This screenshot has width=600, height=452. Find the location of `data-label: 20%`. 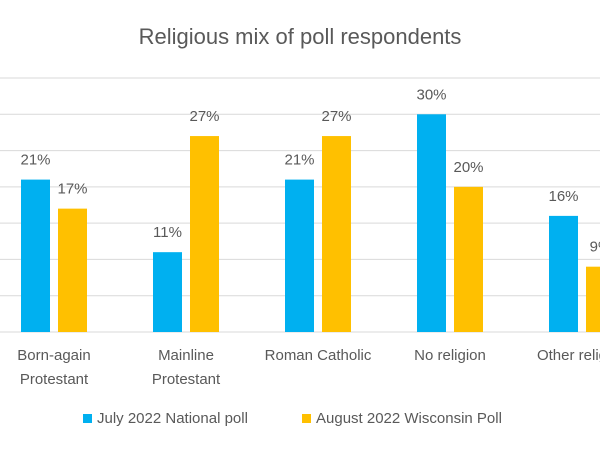

data-label: 20% is located at coordinates (468, 167).